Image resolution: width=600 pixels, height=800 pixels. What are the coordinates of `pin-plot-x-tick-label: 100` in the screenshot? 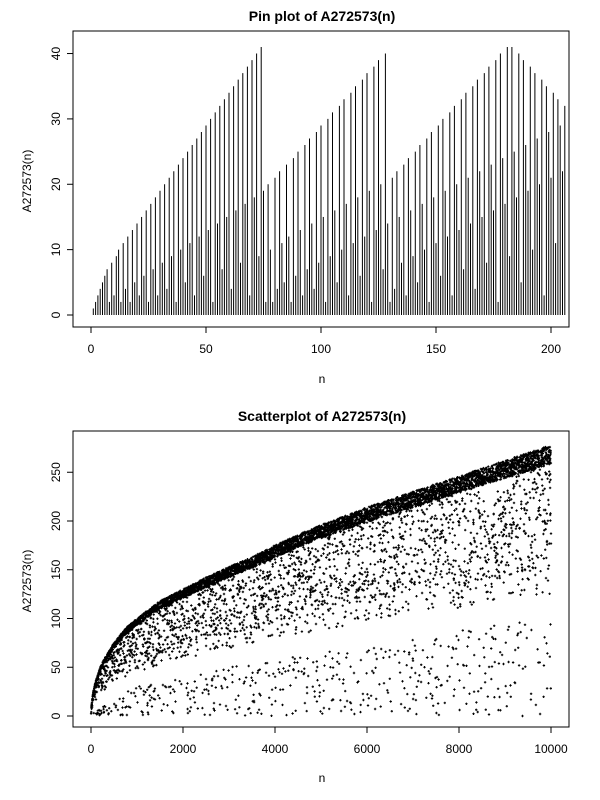 It's located at (321, 349).